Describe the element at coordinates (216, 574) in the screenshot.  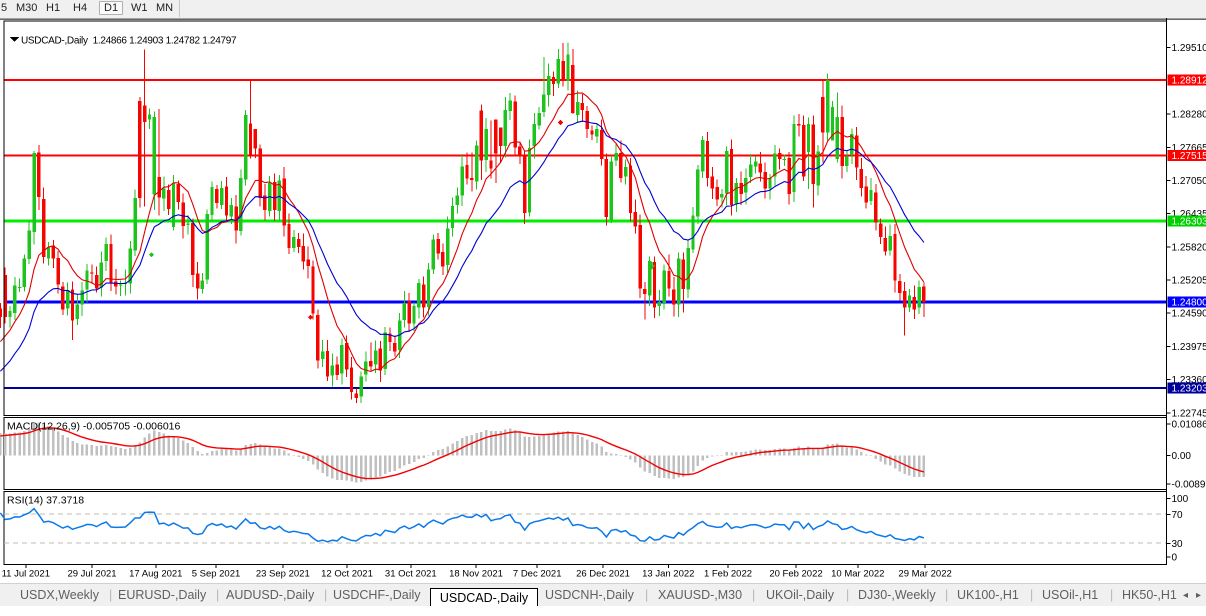
I see `svg-text: 5 Sep 2021` at that location.